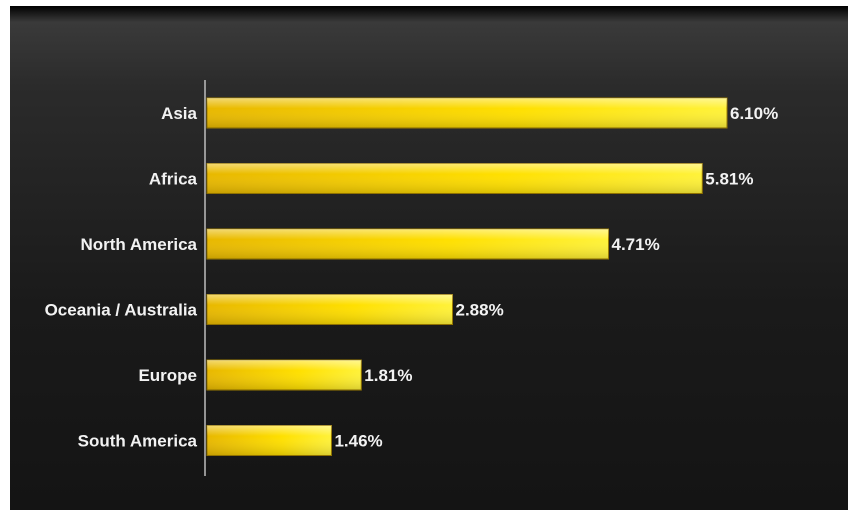  What do you see at coordinates (121, 310) in the screenshot?
I see `category-label: Oceania / Australia` at bounding box center [121, 310].